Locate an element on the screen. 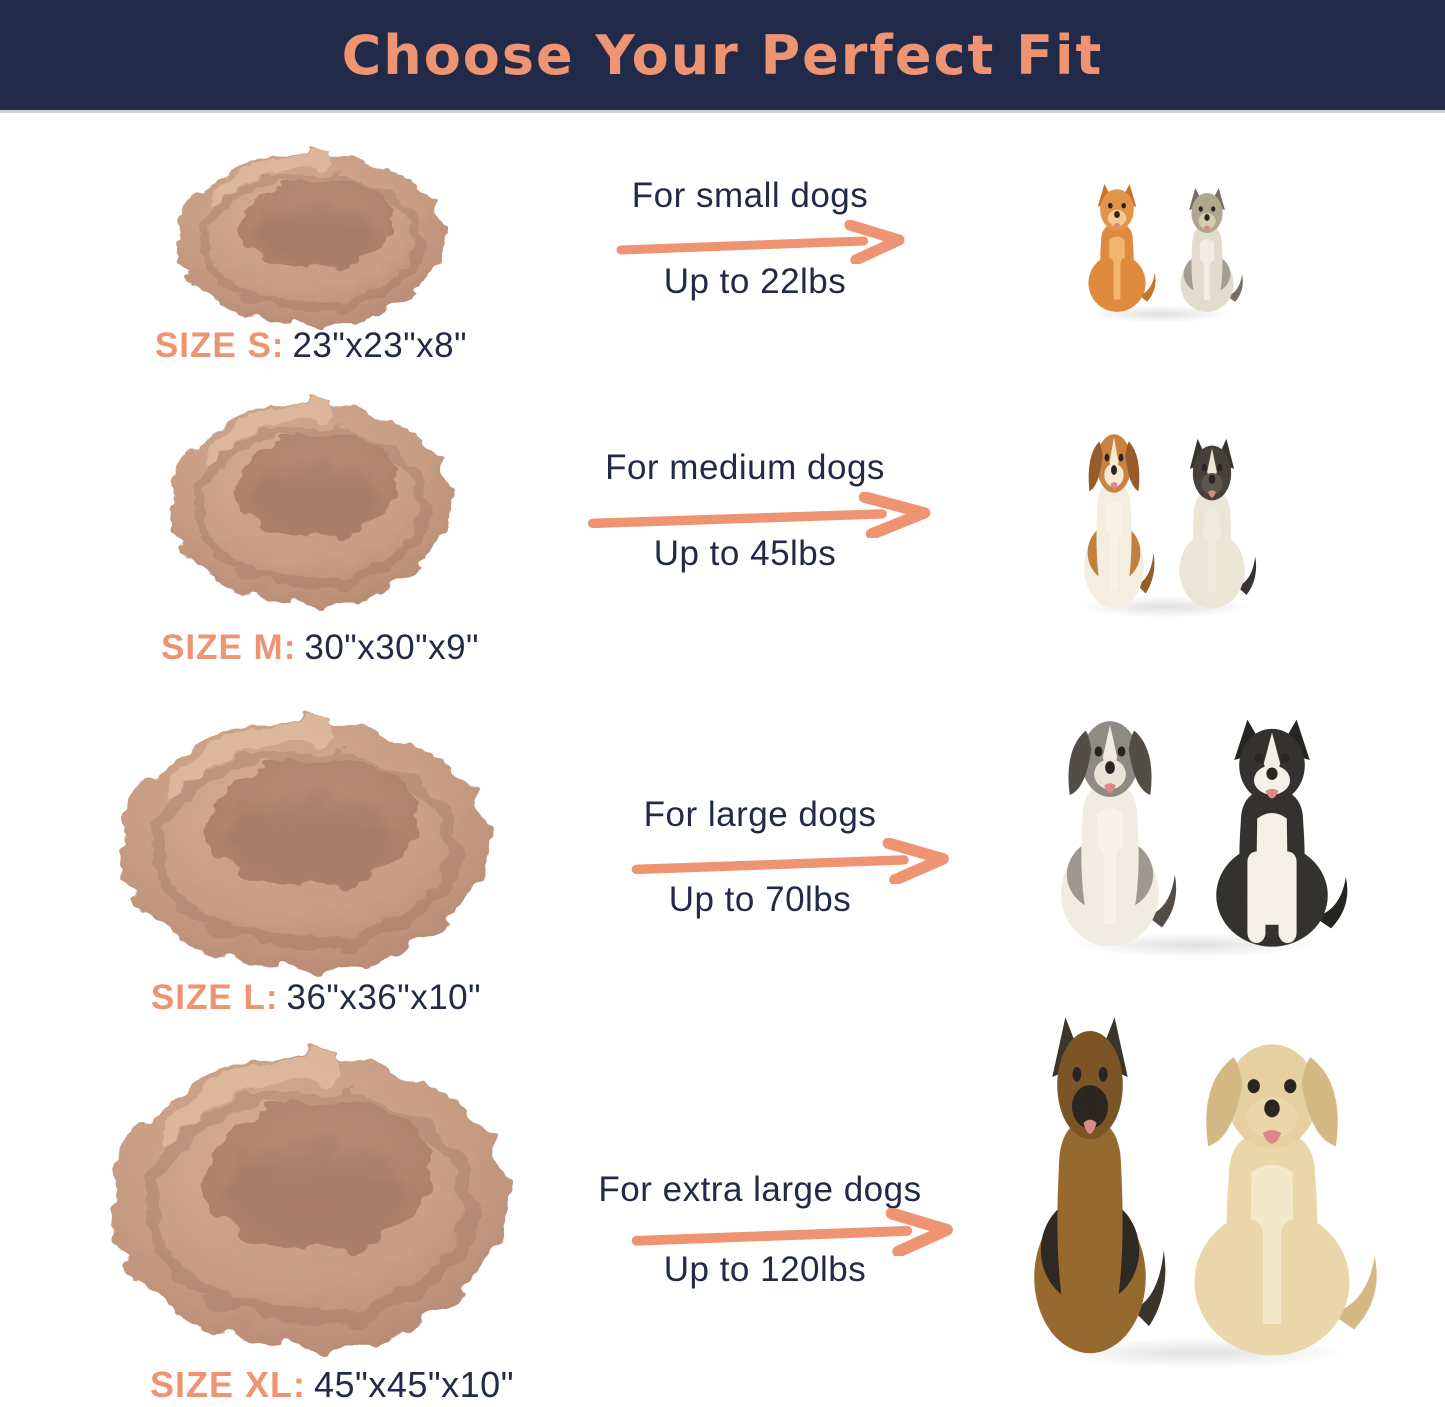  size-label: SIZE M: 30"x30"x9" is located at coordinates (320, 648).